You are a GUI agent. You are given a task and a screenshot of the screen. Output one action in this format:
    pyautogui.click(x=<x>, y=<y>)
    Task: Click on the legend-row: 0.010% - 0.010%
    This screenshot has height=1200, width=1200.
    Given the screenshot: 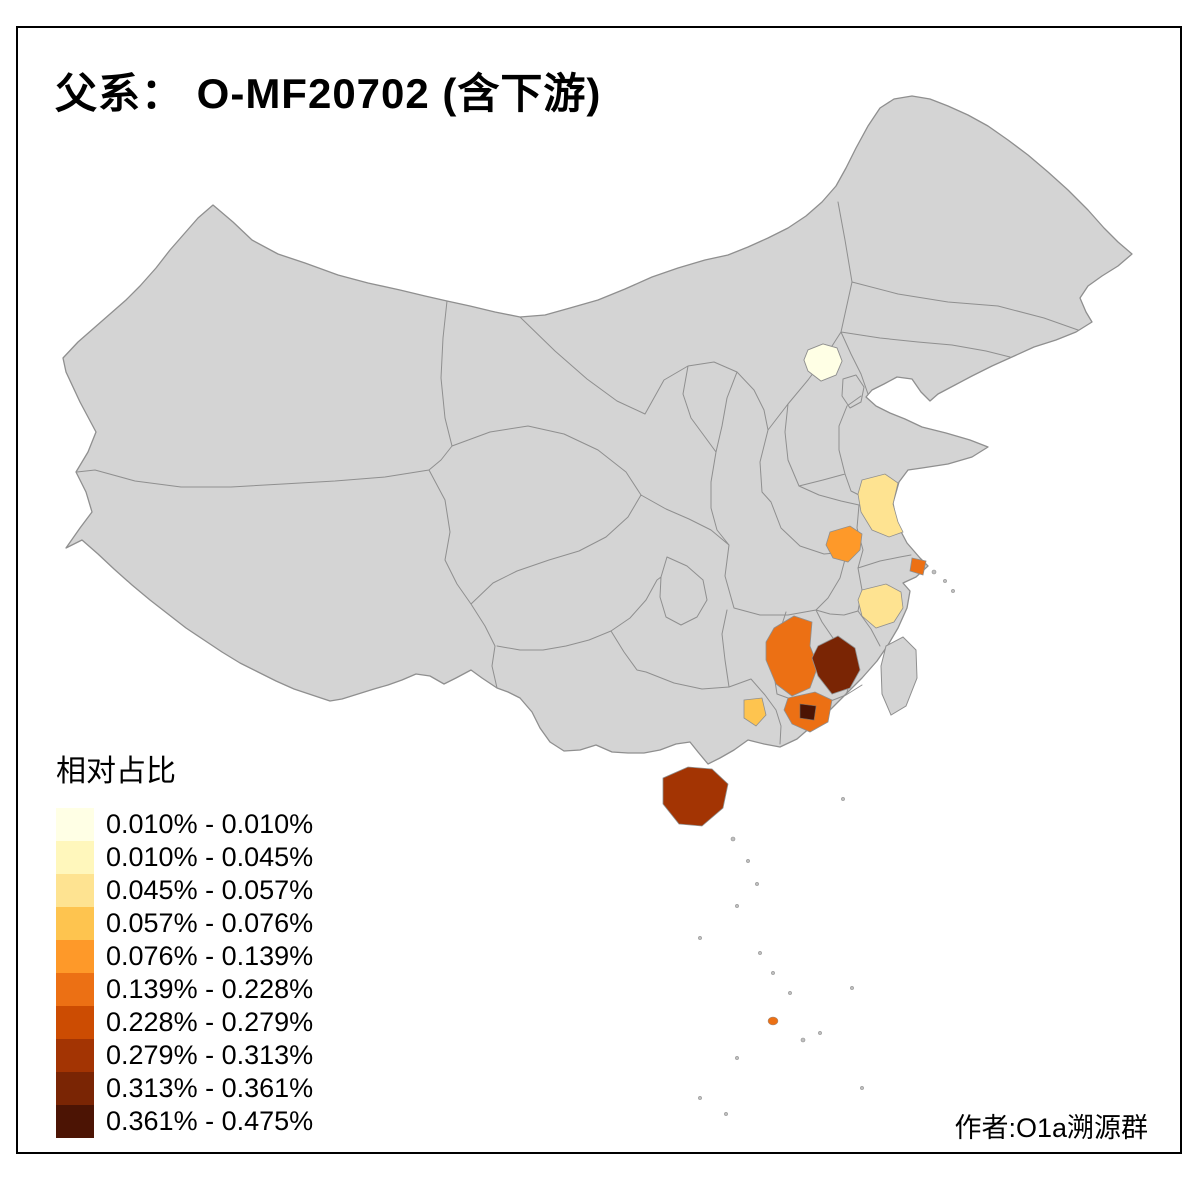 What is the action you would take?
    pyautogui.click(x=184, y=824)
    